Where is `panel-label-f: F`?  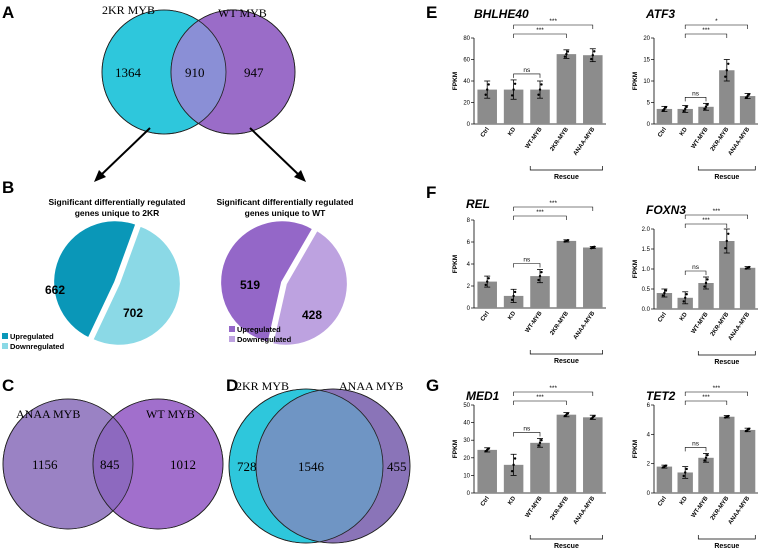 panel-label-f: F is located at coordinates (431, 192).